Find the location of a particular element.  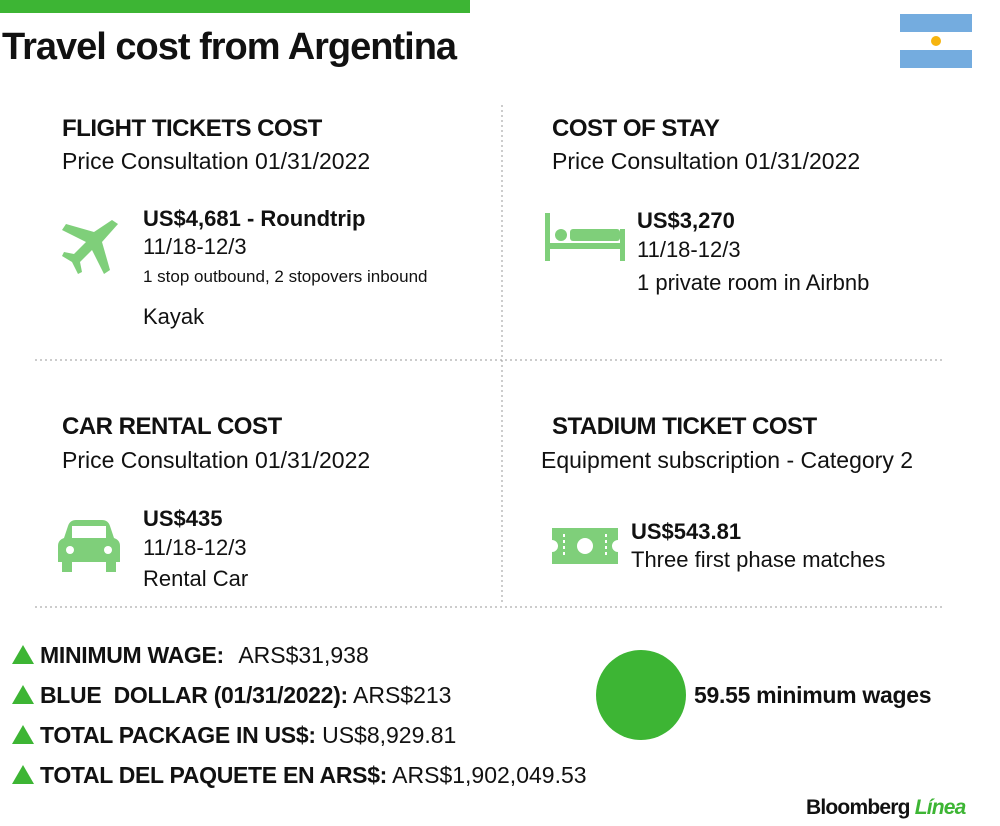

summary-item: TOTAL PACKAGE IN US$: US$8,929.81 is located at coordinates (234, 735).